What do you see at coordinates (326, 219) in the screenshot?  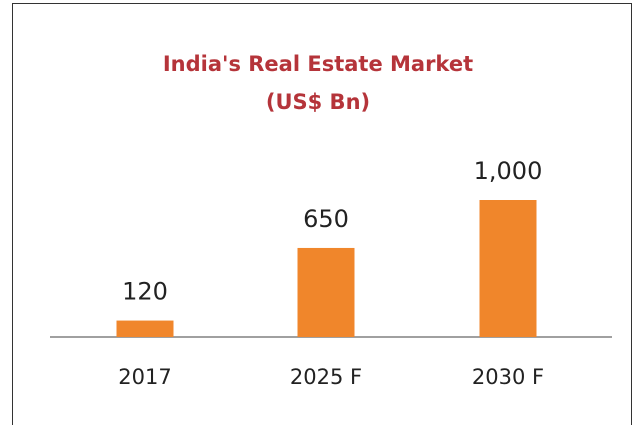 I see `value-label: 650` at bounding box center [326, 219].